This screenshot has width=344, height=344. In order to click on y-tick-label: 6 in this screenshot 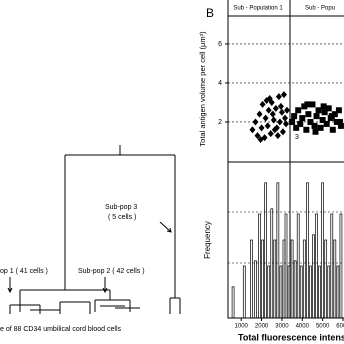, I will do `click(220, 44)`.